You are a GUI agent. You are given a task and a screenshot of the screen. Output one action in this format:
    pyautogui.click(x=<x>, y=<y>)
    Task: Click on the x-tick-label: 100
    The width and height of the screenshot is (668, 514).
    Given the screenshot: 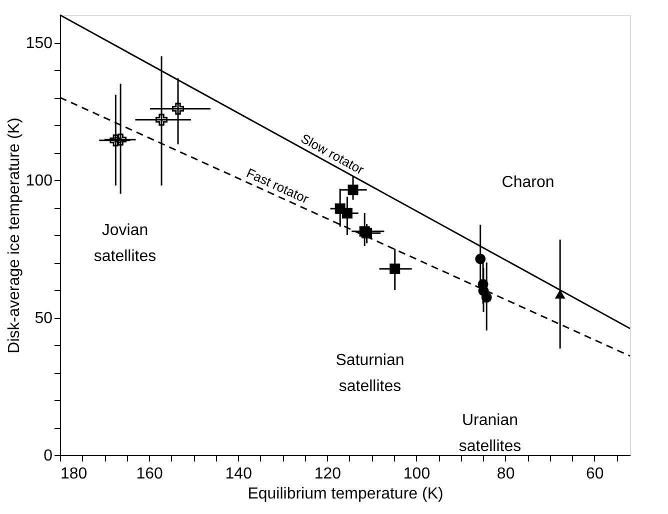 What is the action you would take?
    pyautogui.click(x=416, y=474)
    